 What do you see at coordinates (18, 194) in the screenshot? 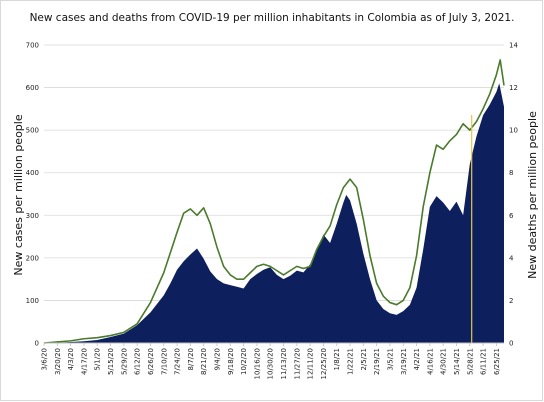
I see `y-axis-title: New cases per million people` at bounding box center [18, 194].